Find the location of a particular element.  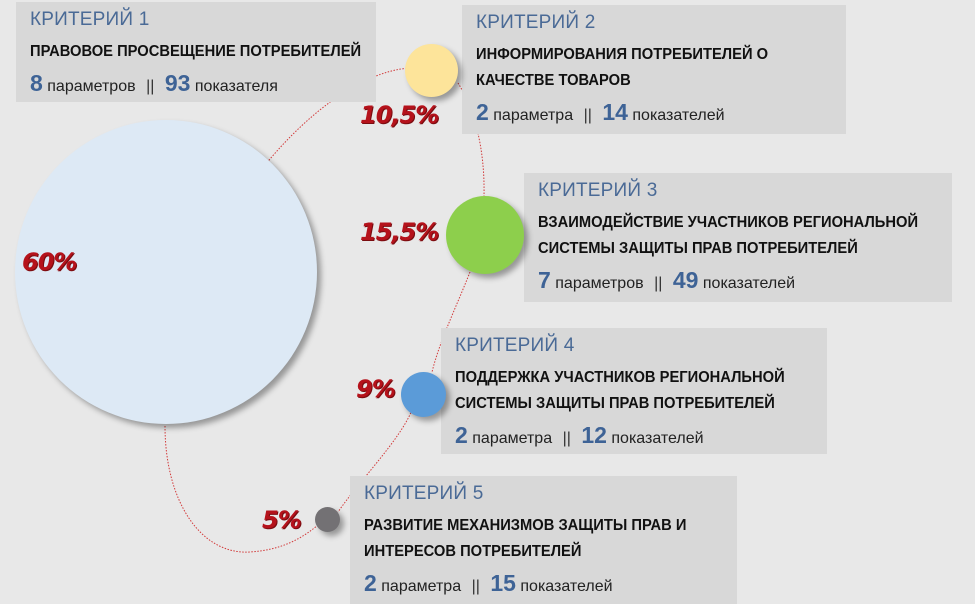

criterion-title-line-1: ИНФОРМИРОВАНИЯ ПОТРЕБИТЕЛЕЙ О is located at coordinates (622, 54).